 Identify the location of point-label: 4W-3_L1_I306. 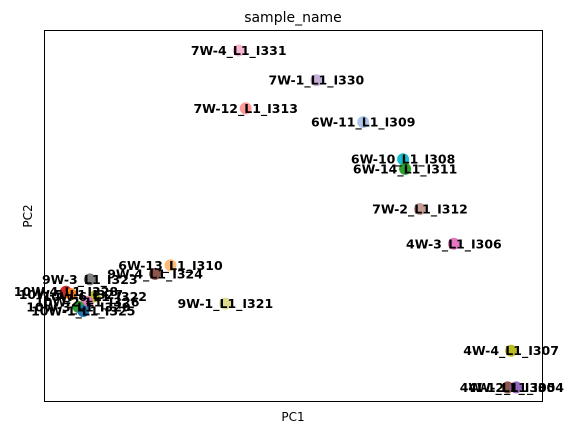
(454, 244).